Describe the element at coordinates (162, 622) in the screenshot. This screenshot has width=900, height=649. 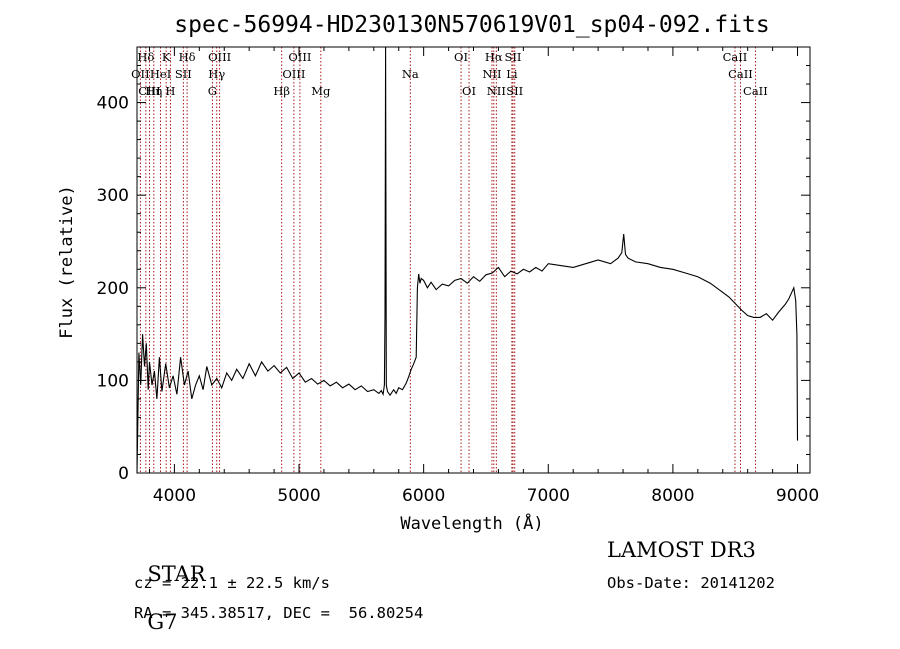
I see `object-subclass: G7` at that location.